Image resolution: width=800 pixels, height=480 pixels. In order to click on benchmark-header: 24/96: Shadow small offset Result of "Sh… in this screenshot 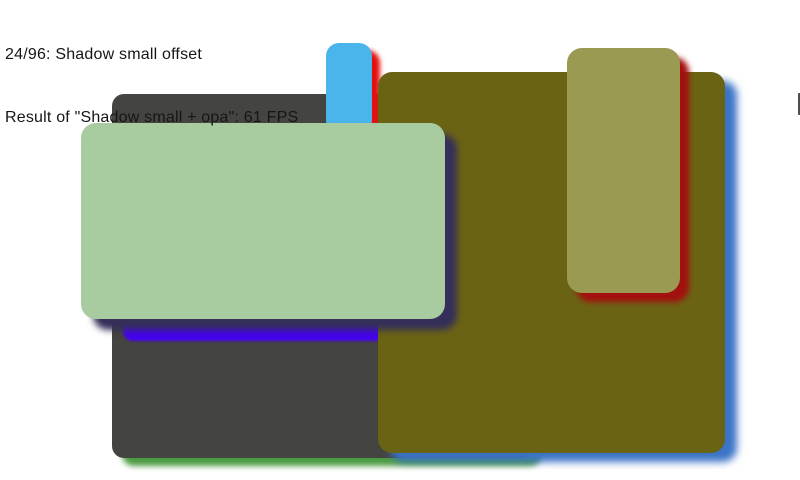, I will do `click(151, 86)`.